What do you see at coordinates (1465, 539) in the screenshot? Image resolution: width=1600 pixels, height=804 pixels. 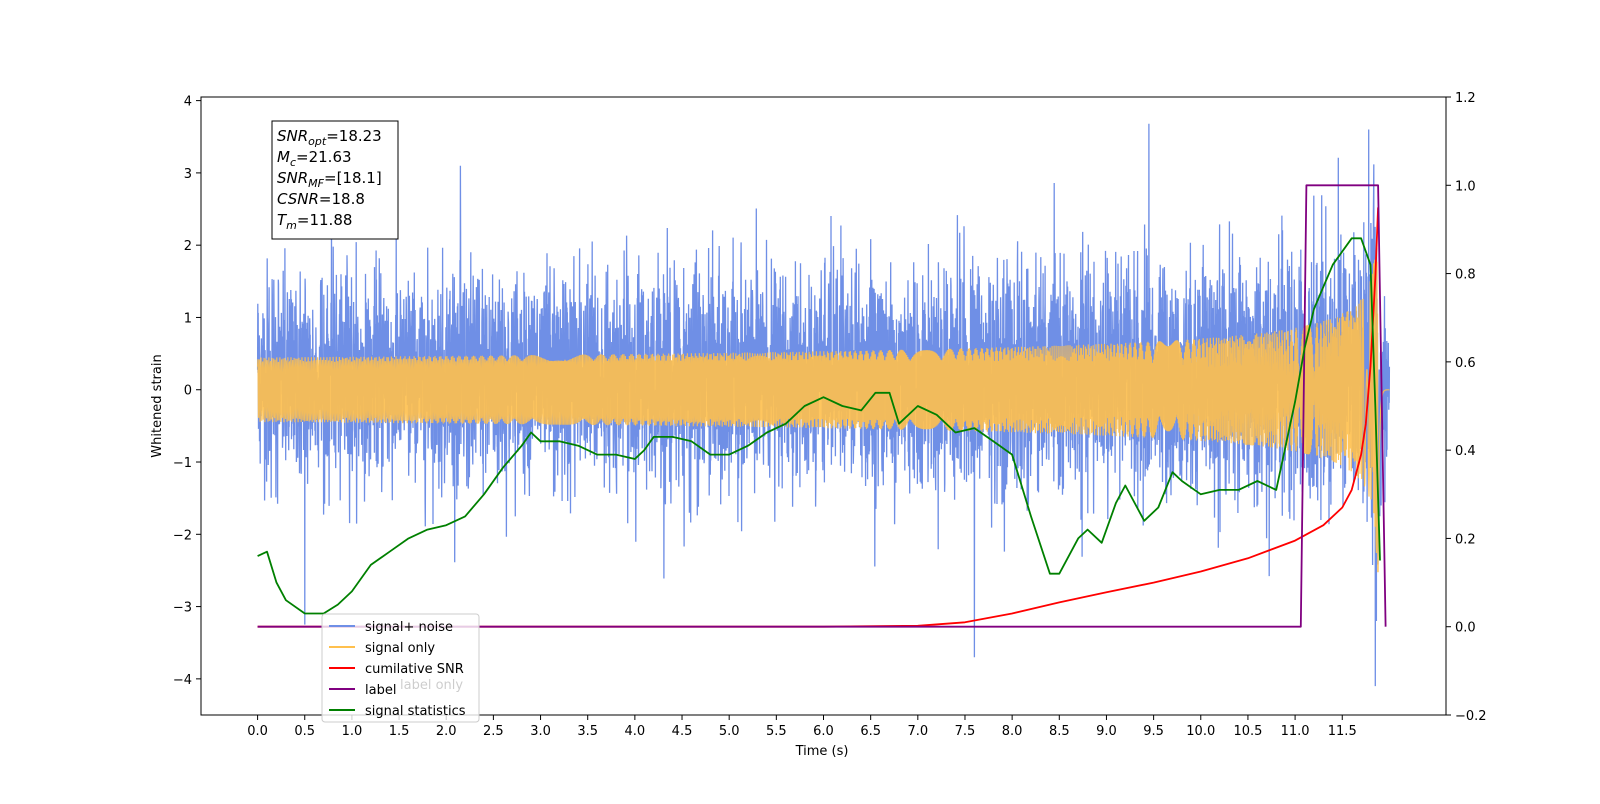 I see `y-right-tick-label: 0.2` at bounding box center [1465, 539].